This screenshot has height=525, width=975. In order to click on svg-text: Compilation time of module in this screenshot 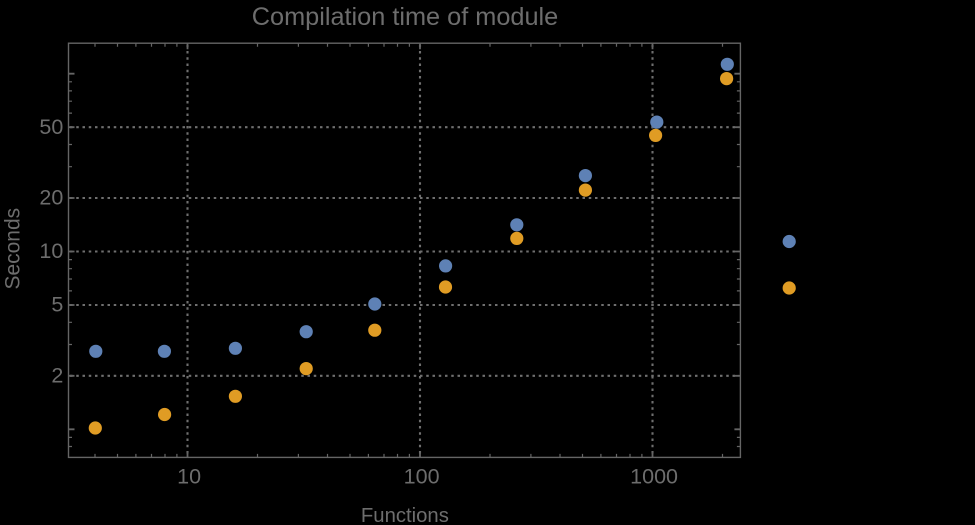, I will do `click(405, 17)`.